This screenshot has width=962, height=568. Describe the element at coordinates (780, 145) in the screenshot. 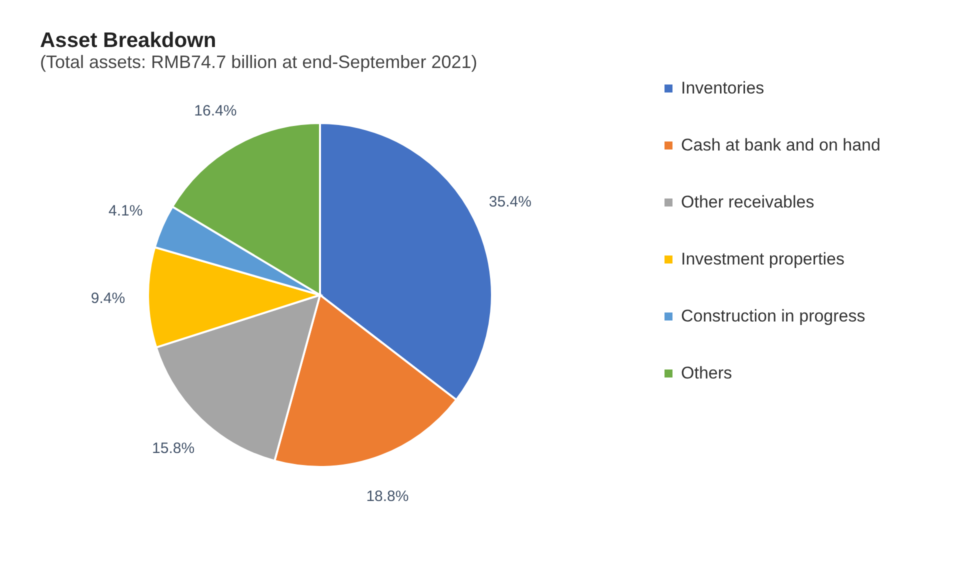

I see `legend-label: Cash at bank and on hand` at that location.